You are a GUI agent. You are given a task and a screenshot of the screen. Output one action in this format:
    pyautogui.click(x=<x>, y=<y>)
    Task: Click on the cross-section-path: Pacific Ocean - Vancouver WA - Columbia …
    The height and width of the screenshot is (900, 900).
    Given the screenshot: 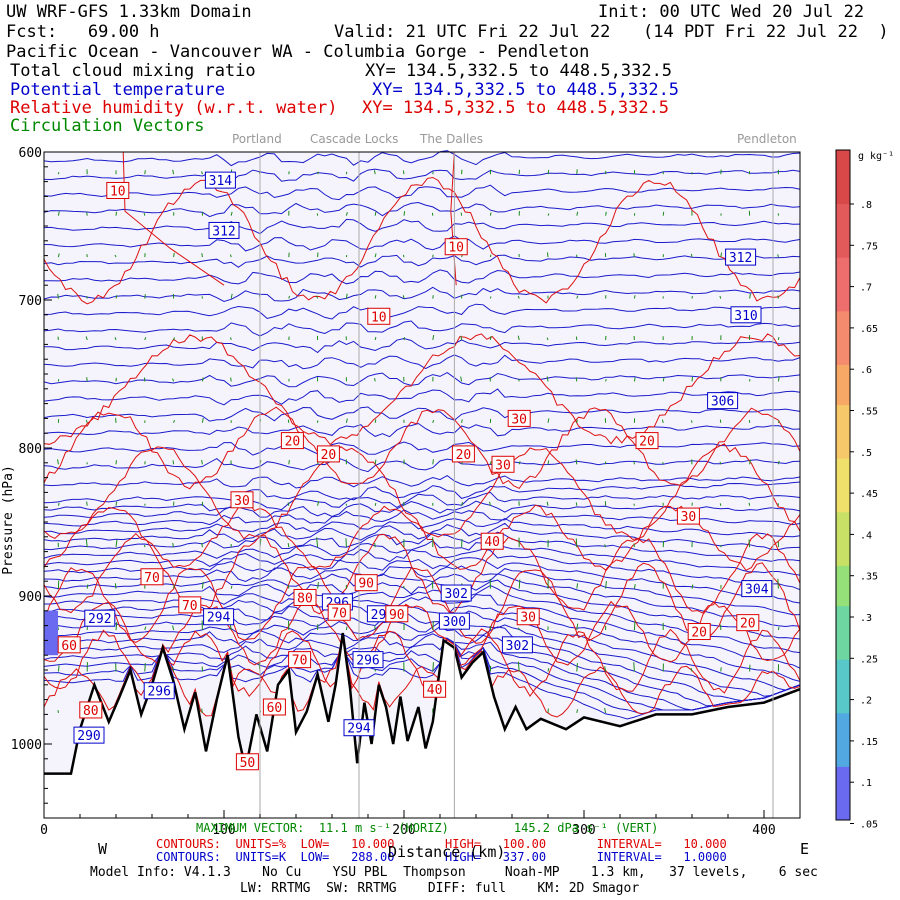 What is the action you would take?
    pyautogui.click(x=298, y=52)
    